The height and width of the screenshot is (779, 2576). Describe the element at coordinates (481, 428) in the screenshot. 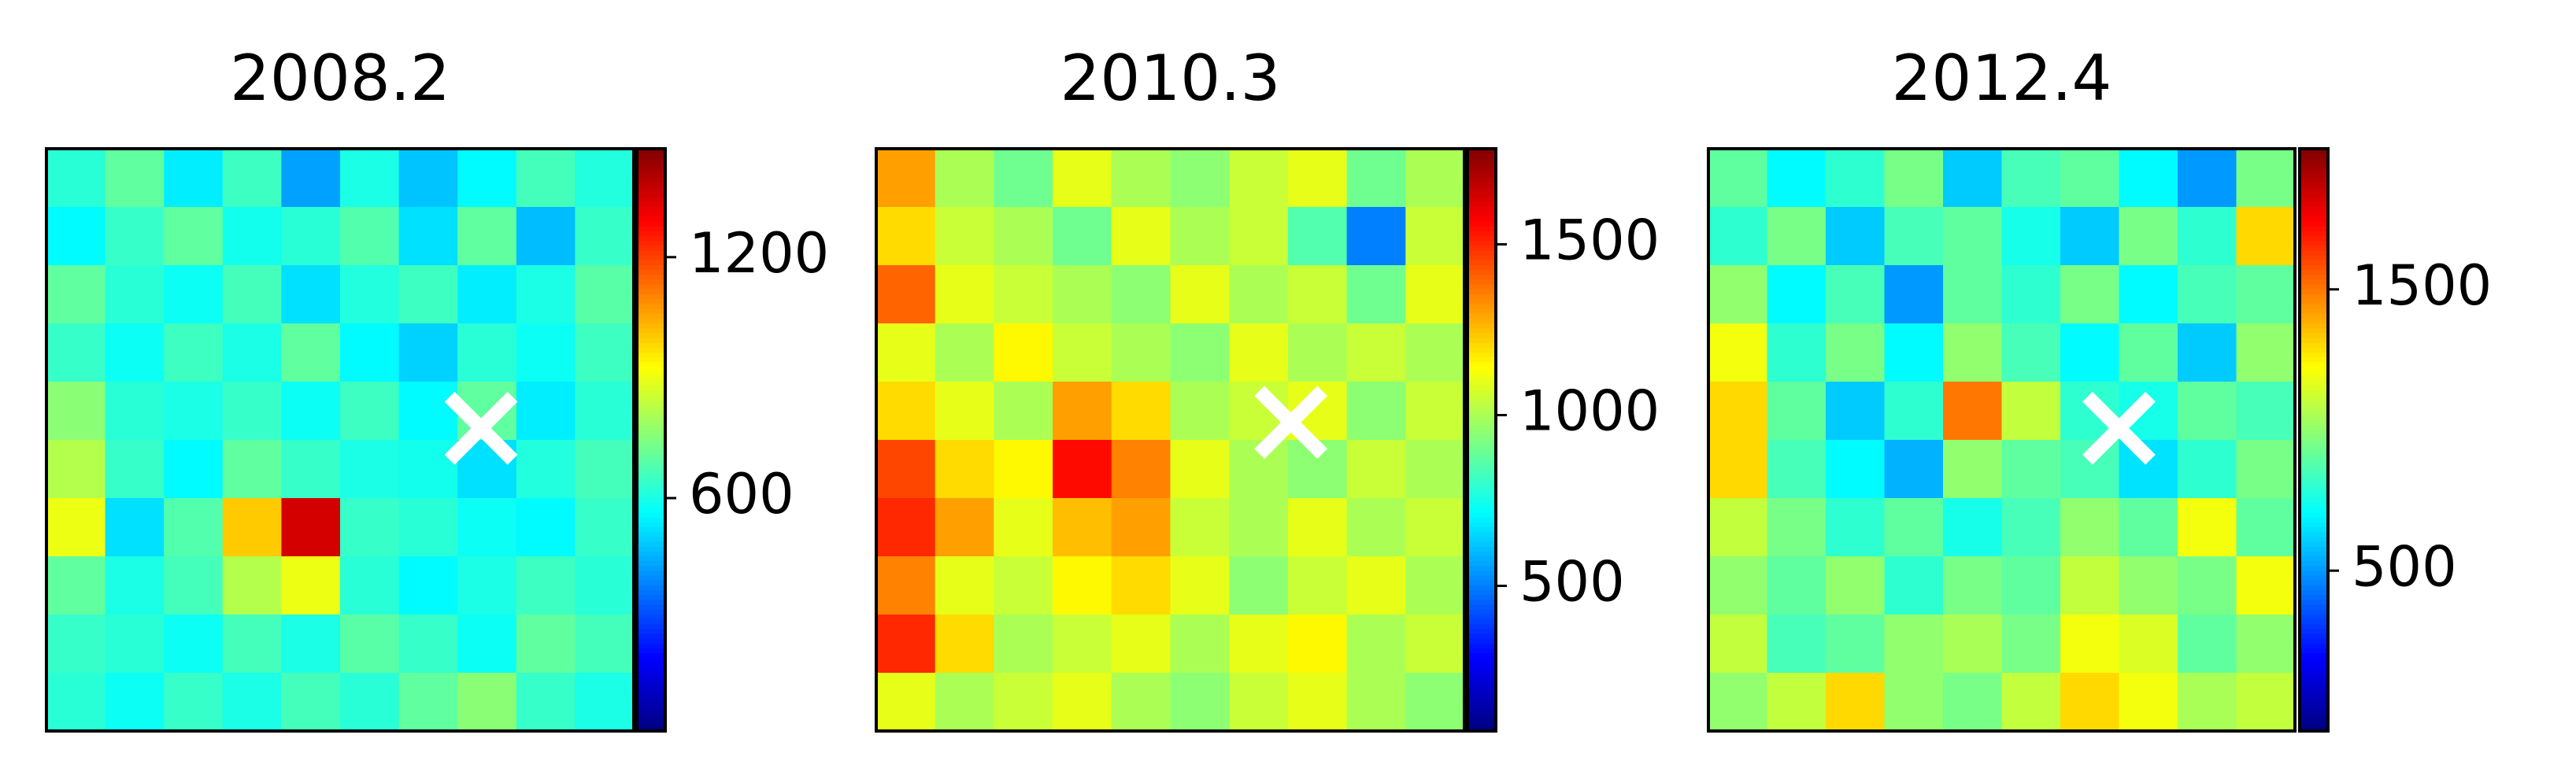

I see `marker` at that location.